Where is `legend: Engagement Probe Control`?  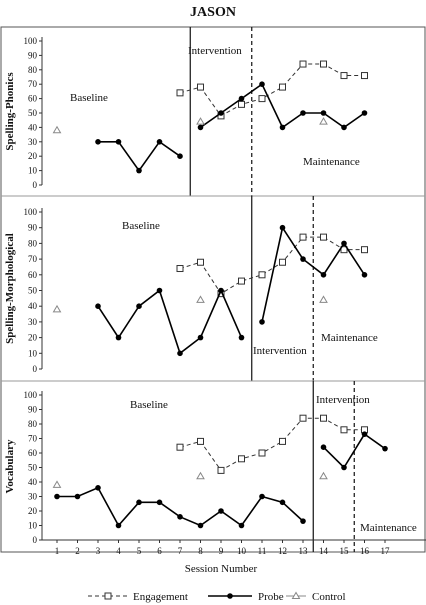
legend: Engagement Probe Control is located at coordinates (217, 597).